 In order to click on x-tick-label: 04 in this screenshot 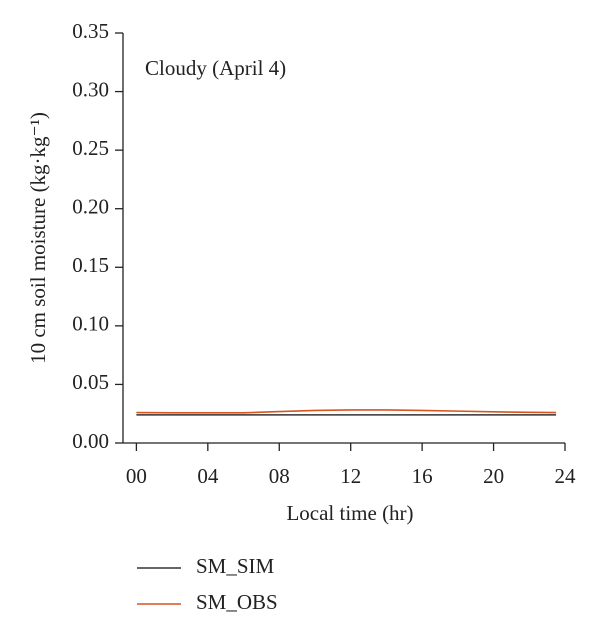, I will do `click(208, 476)`.